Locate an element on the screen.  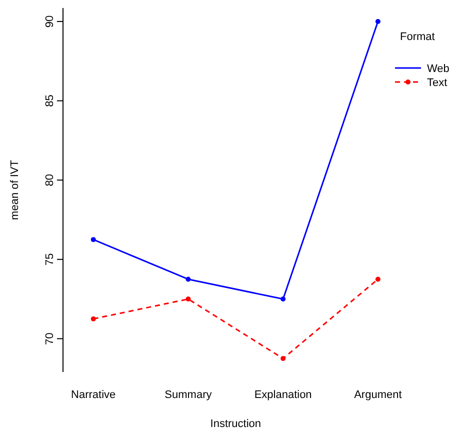
x-tick-label: Narrative is located at coordinates (93, 395).